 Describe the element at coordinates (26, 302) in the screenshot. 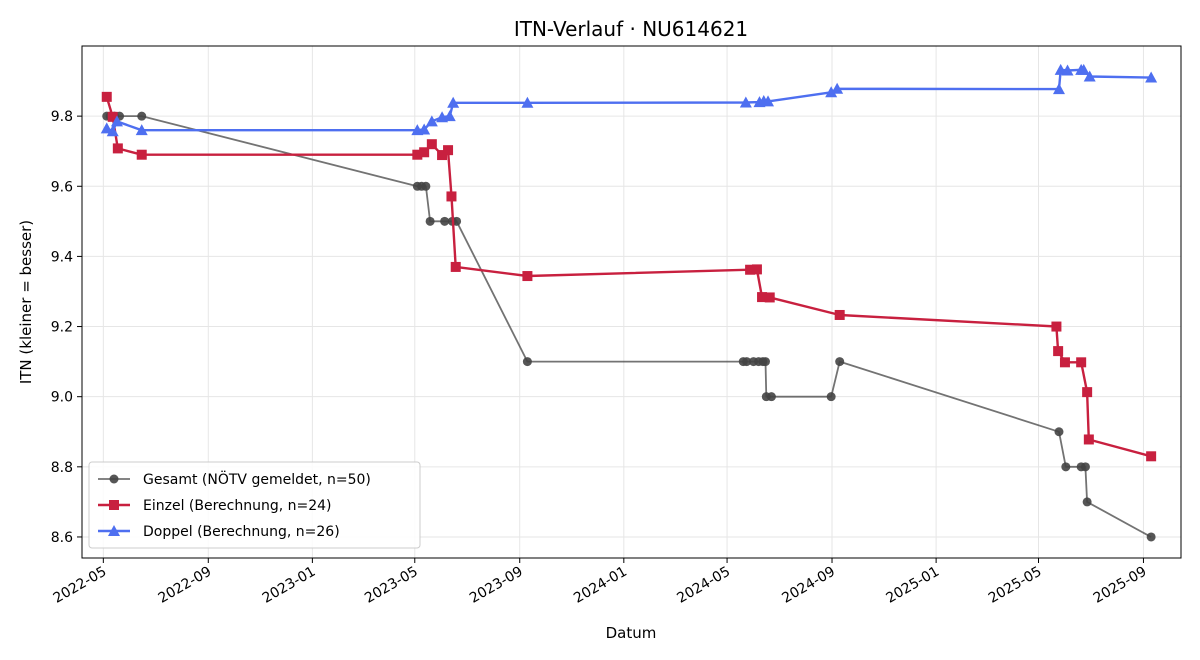

I see `y-axis-label: ITN (kleiner = besser)` at that location.